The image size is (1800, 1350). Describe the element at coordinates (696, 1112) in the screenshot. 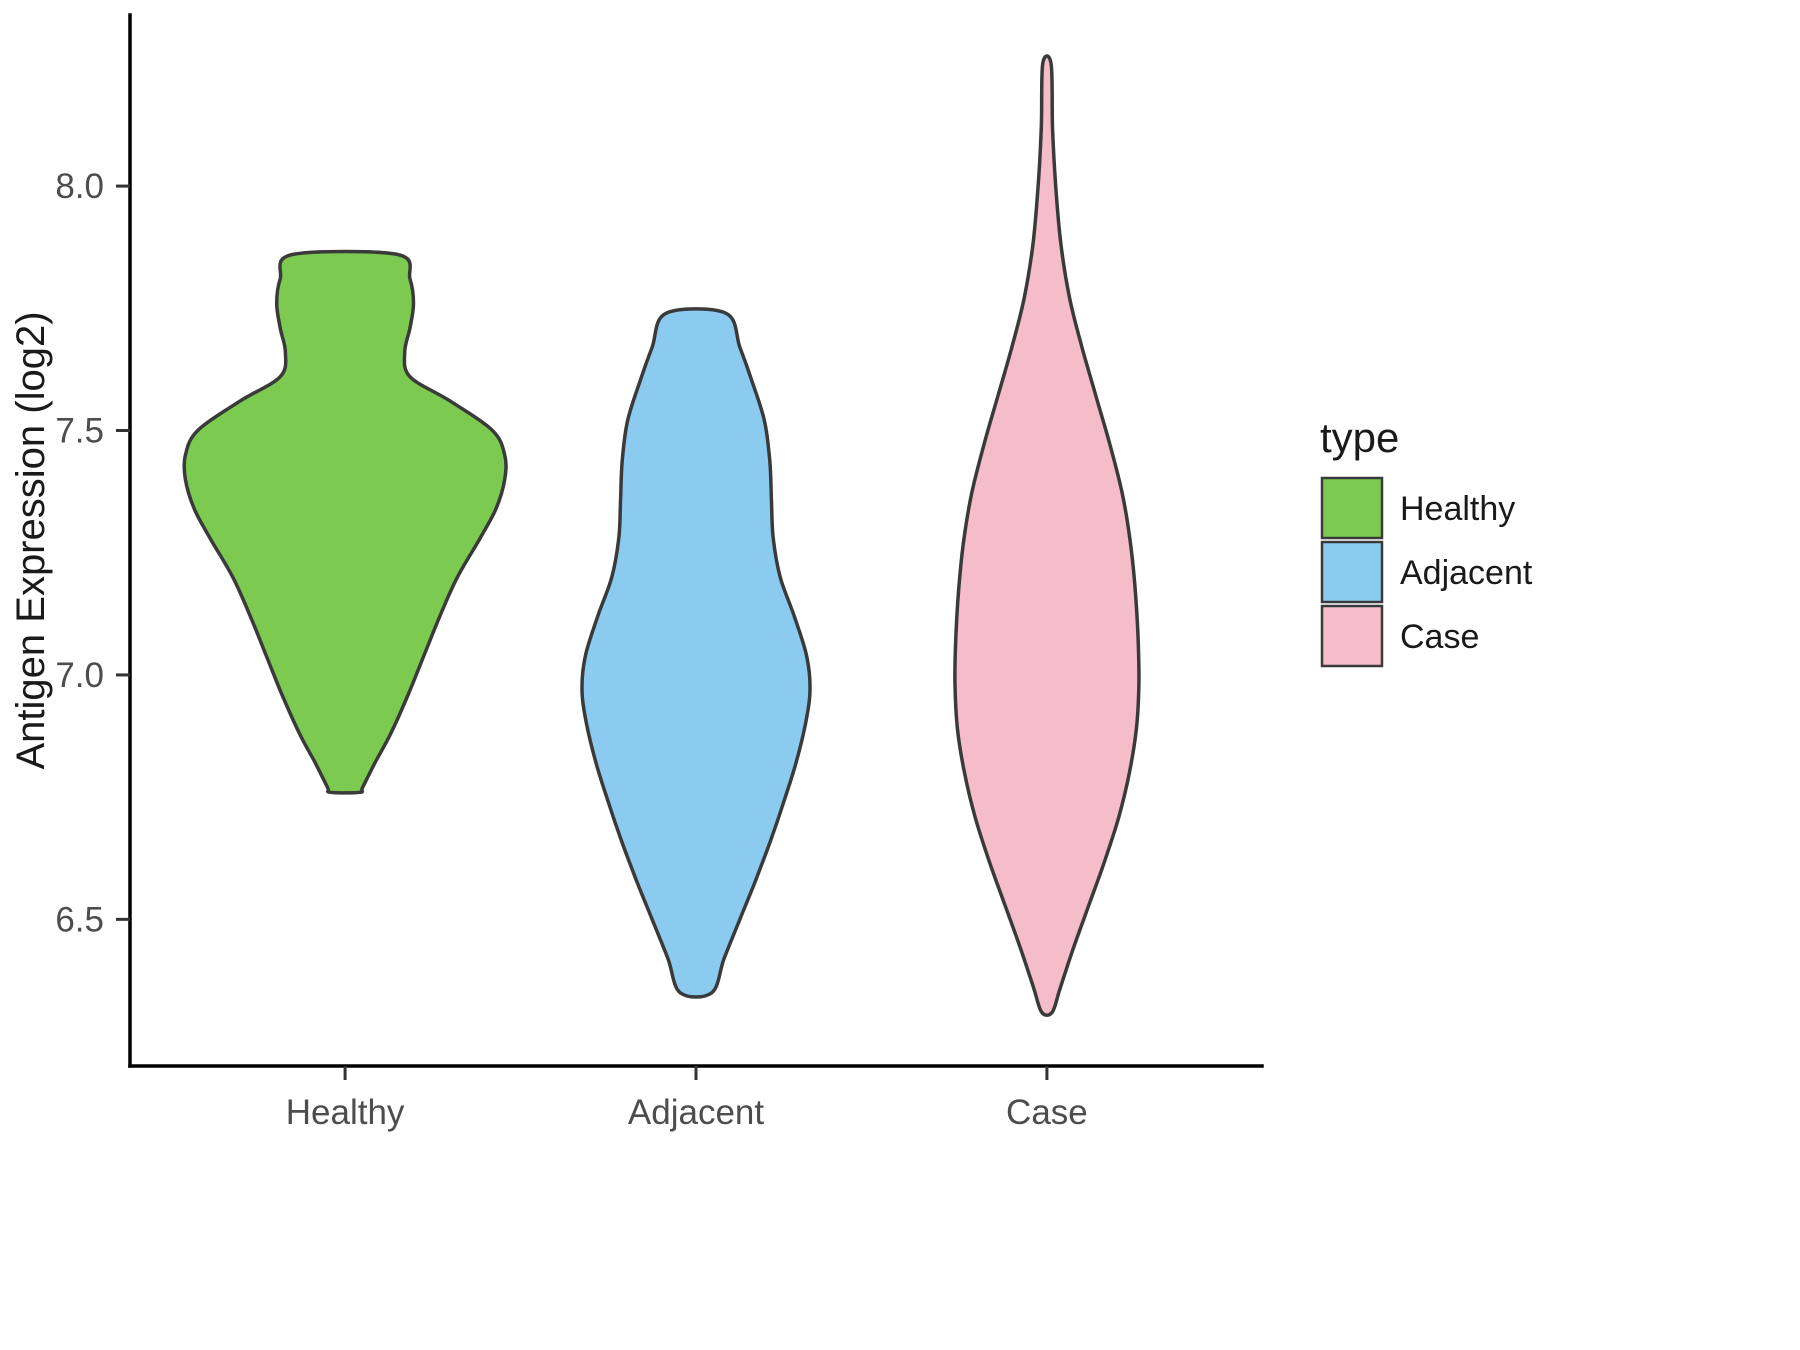

I see `x-tick-label-adjacent: Adjacent` at that location.